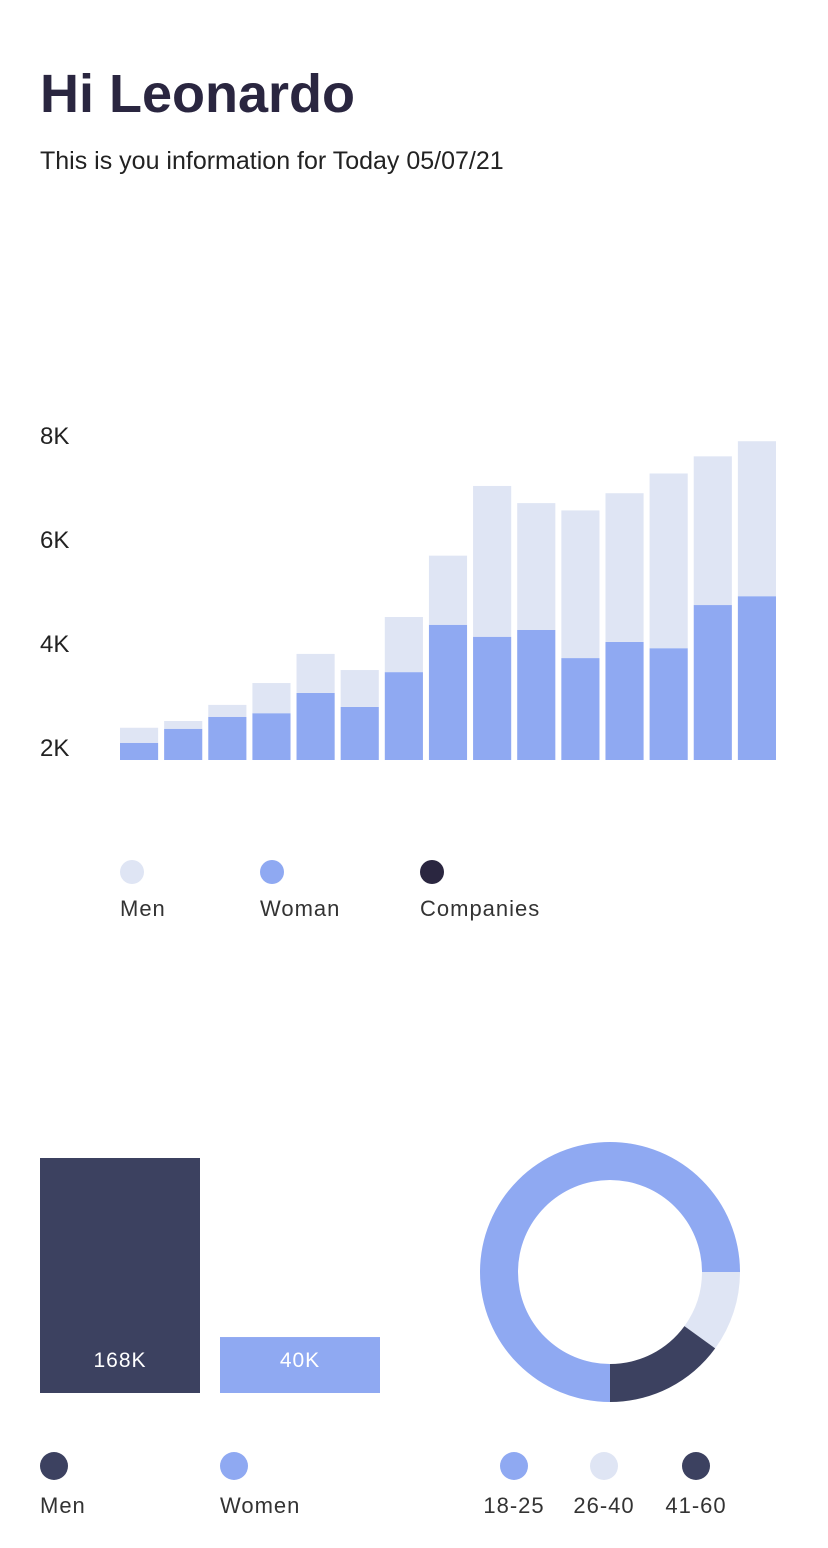  I want to click on y-tick-label: 4K, so click(54, 644).